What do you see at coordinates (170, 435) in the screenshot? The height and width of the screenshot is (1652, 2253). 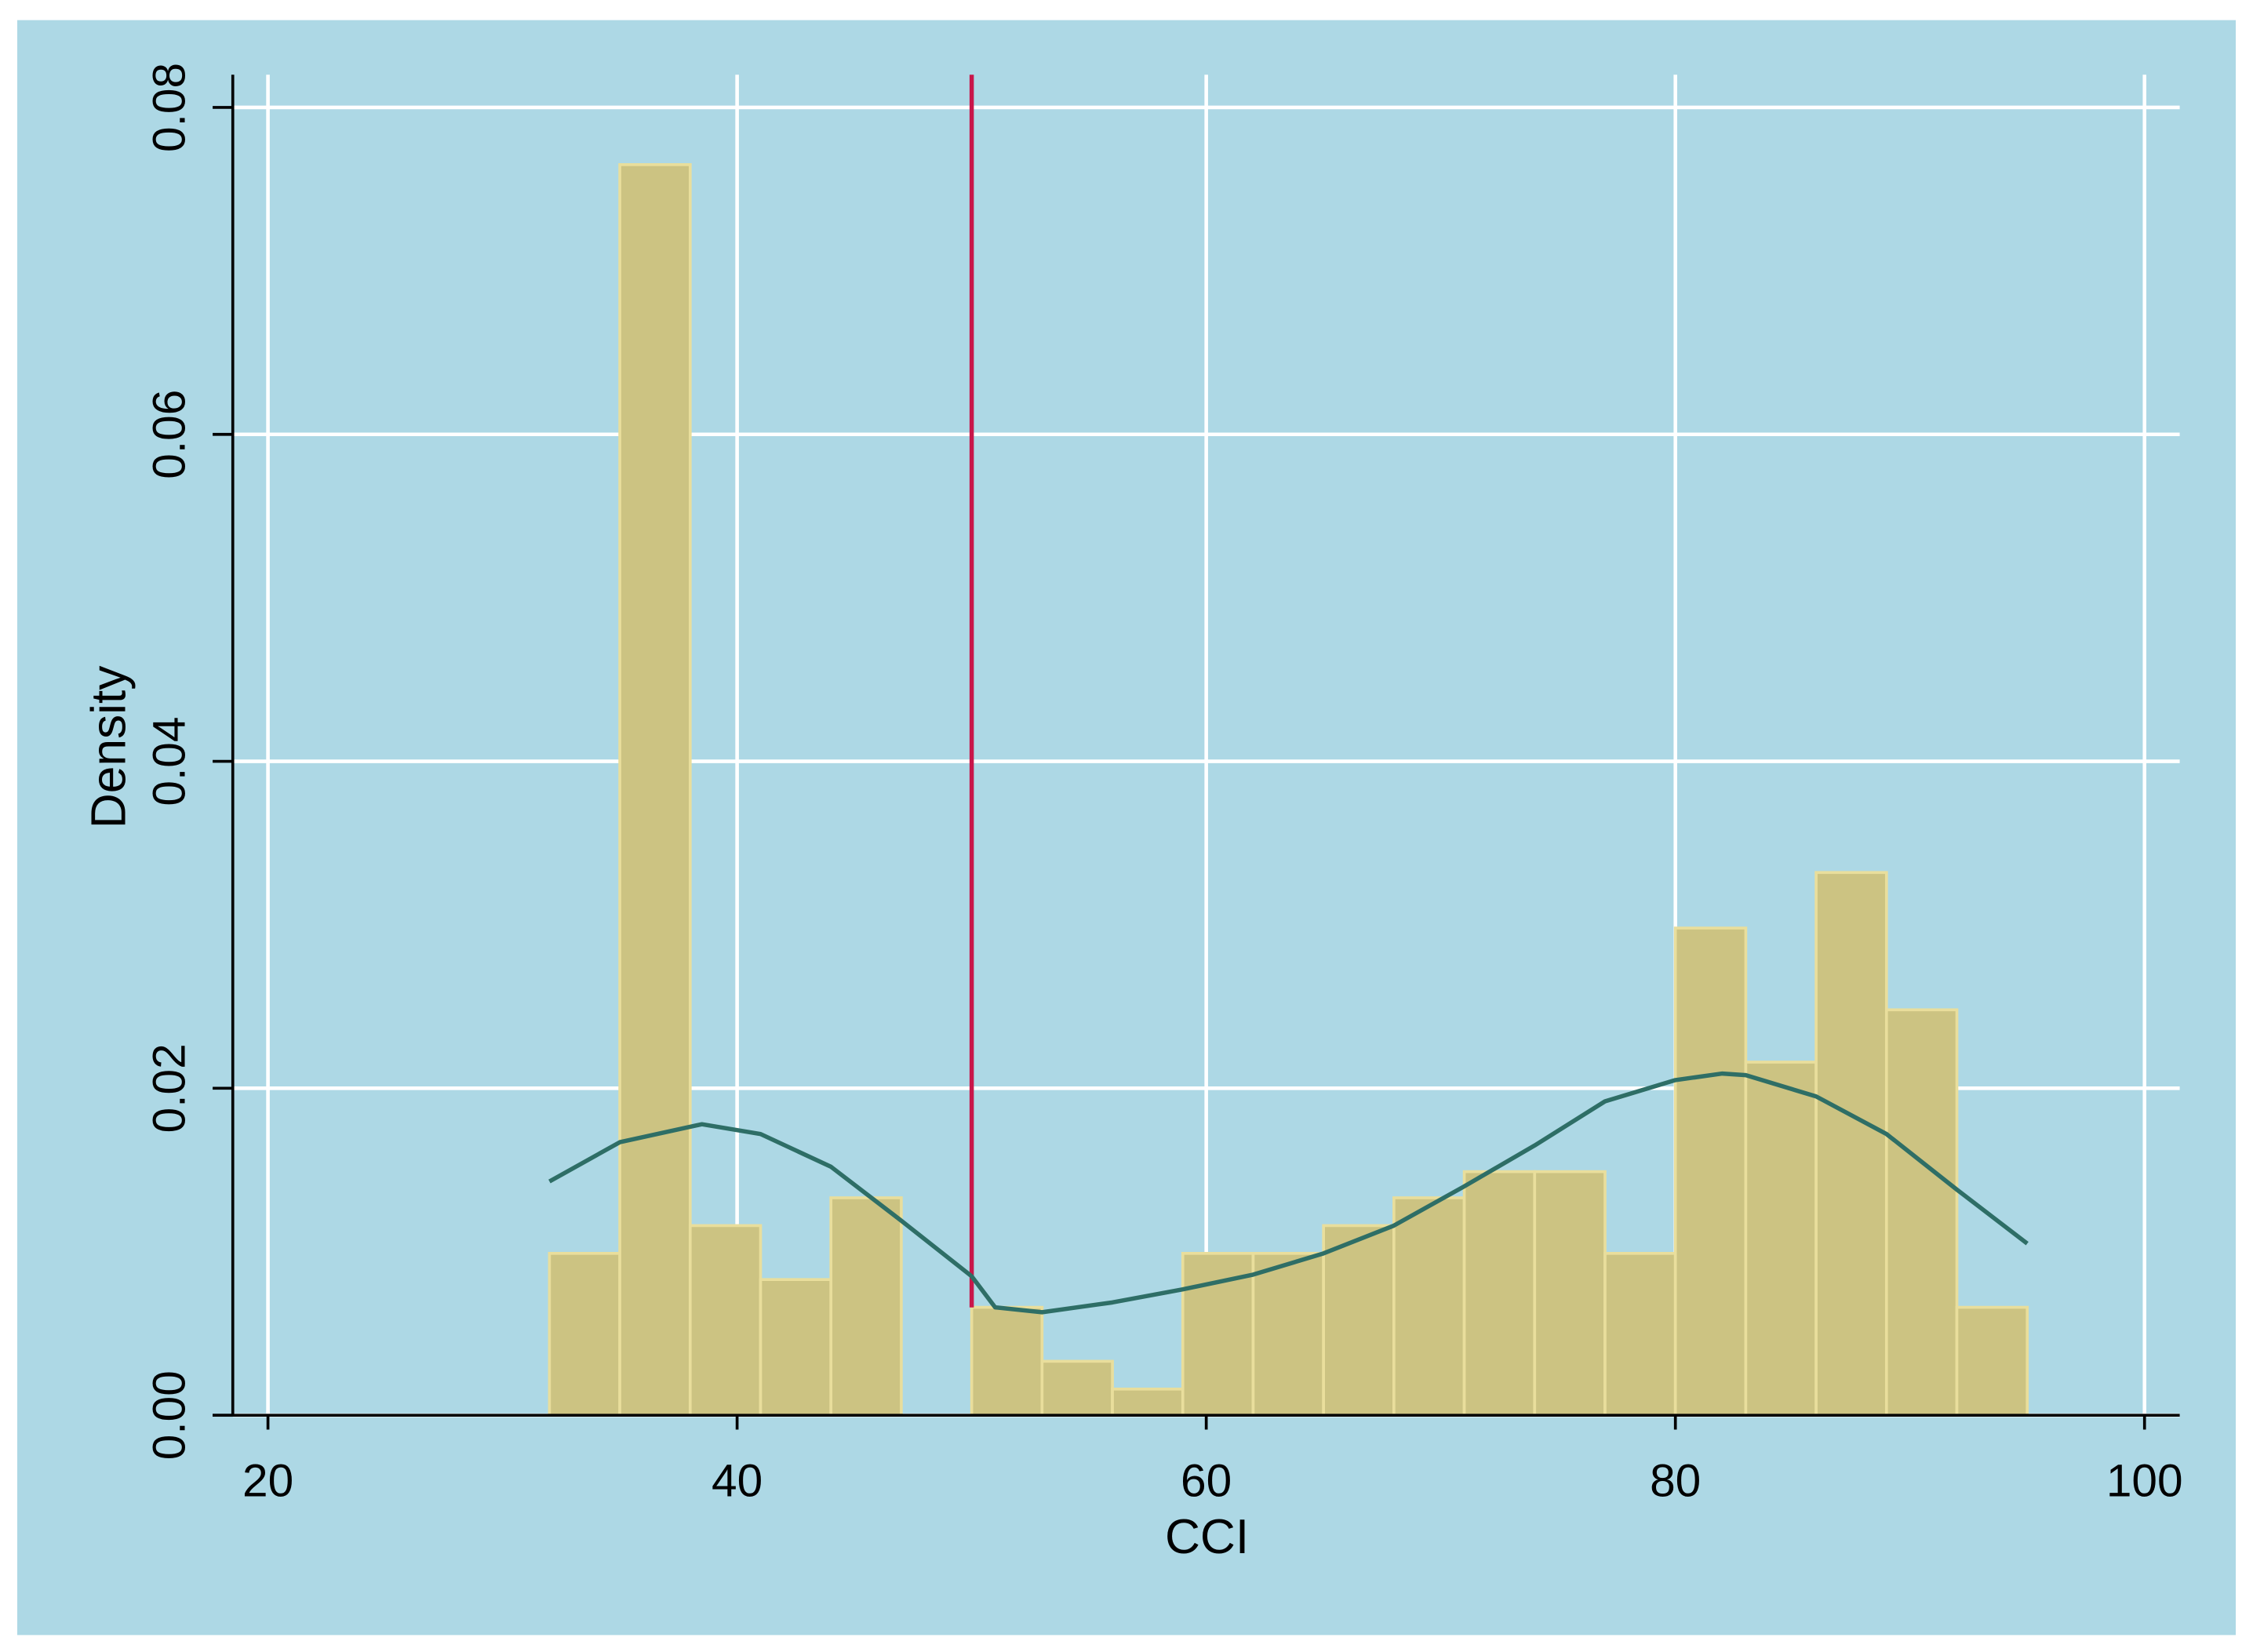 I see `y-tick-label: 0.06` at bounding box center [170, 435].